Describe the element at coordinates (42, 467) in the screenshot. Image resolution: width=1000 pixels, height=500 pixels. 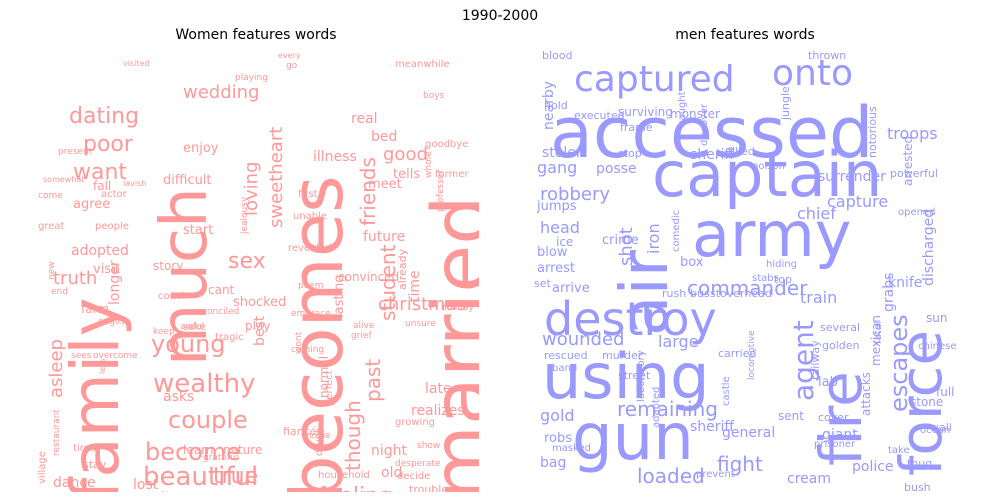
I see `word-village: village` at that location.